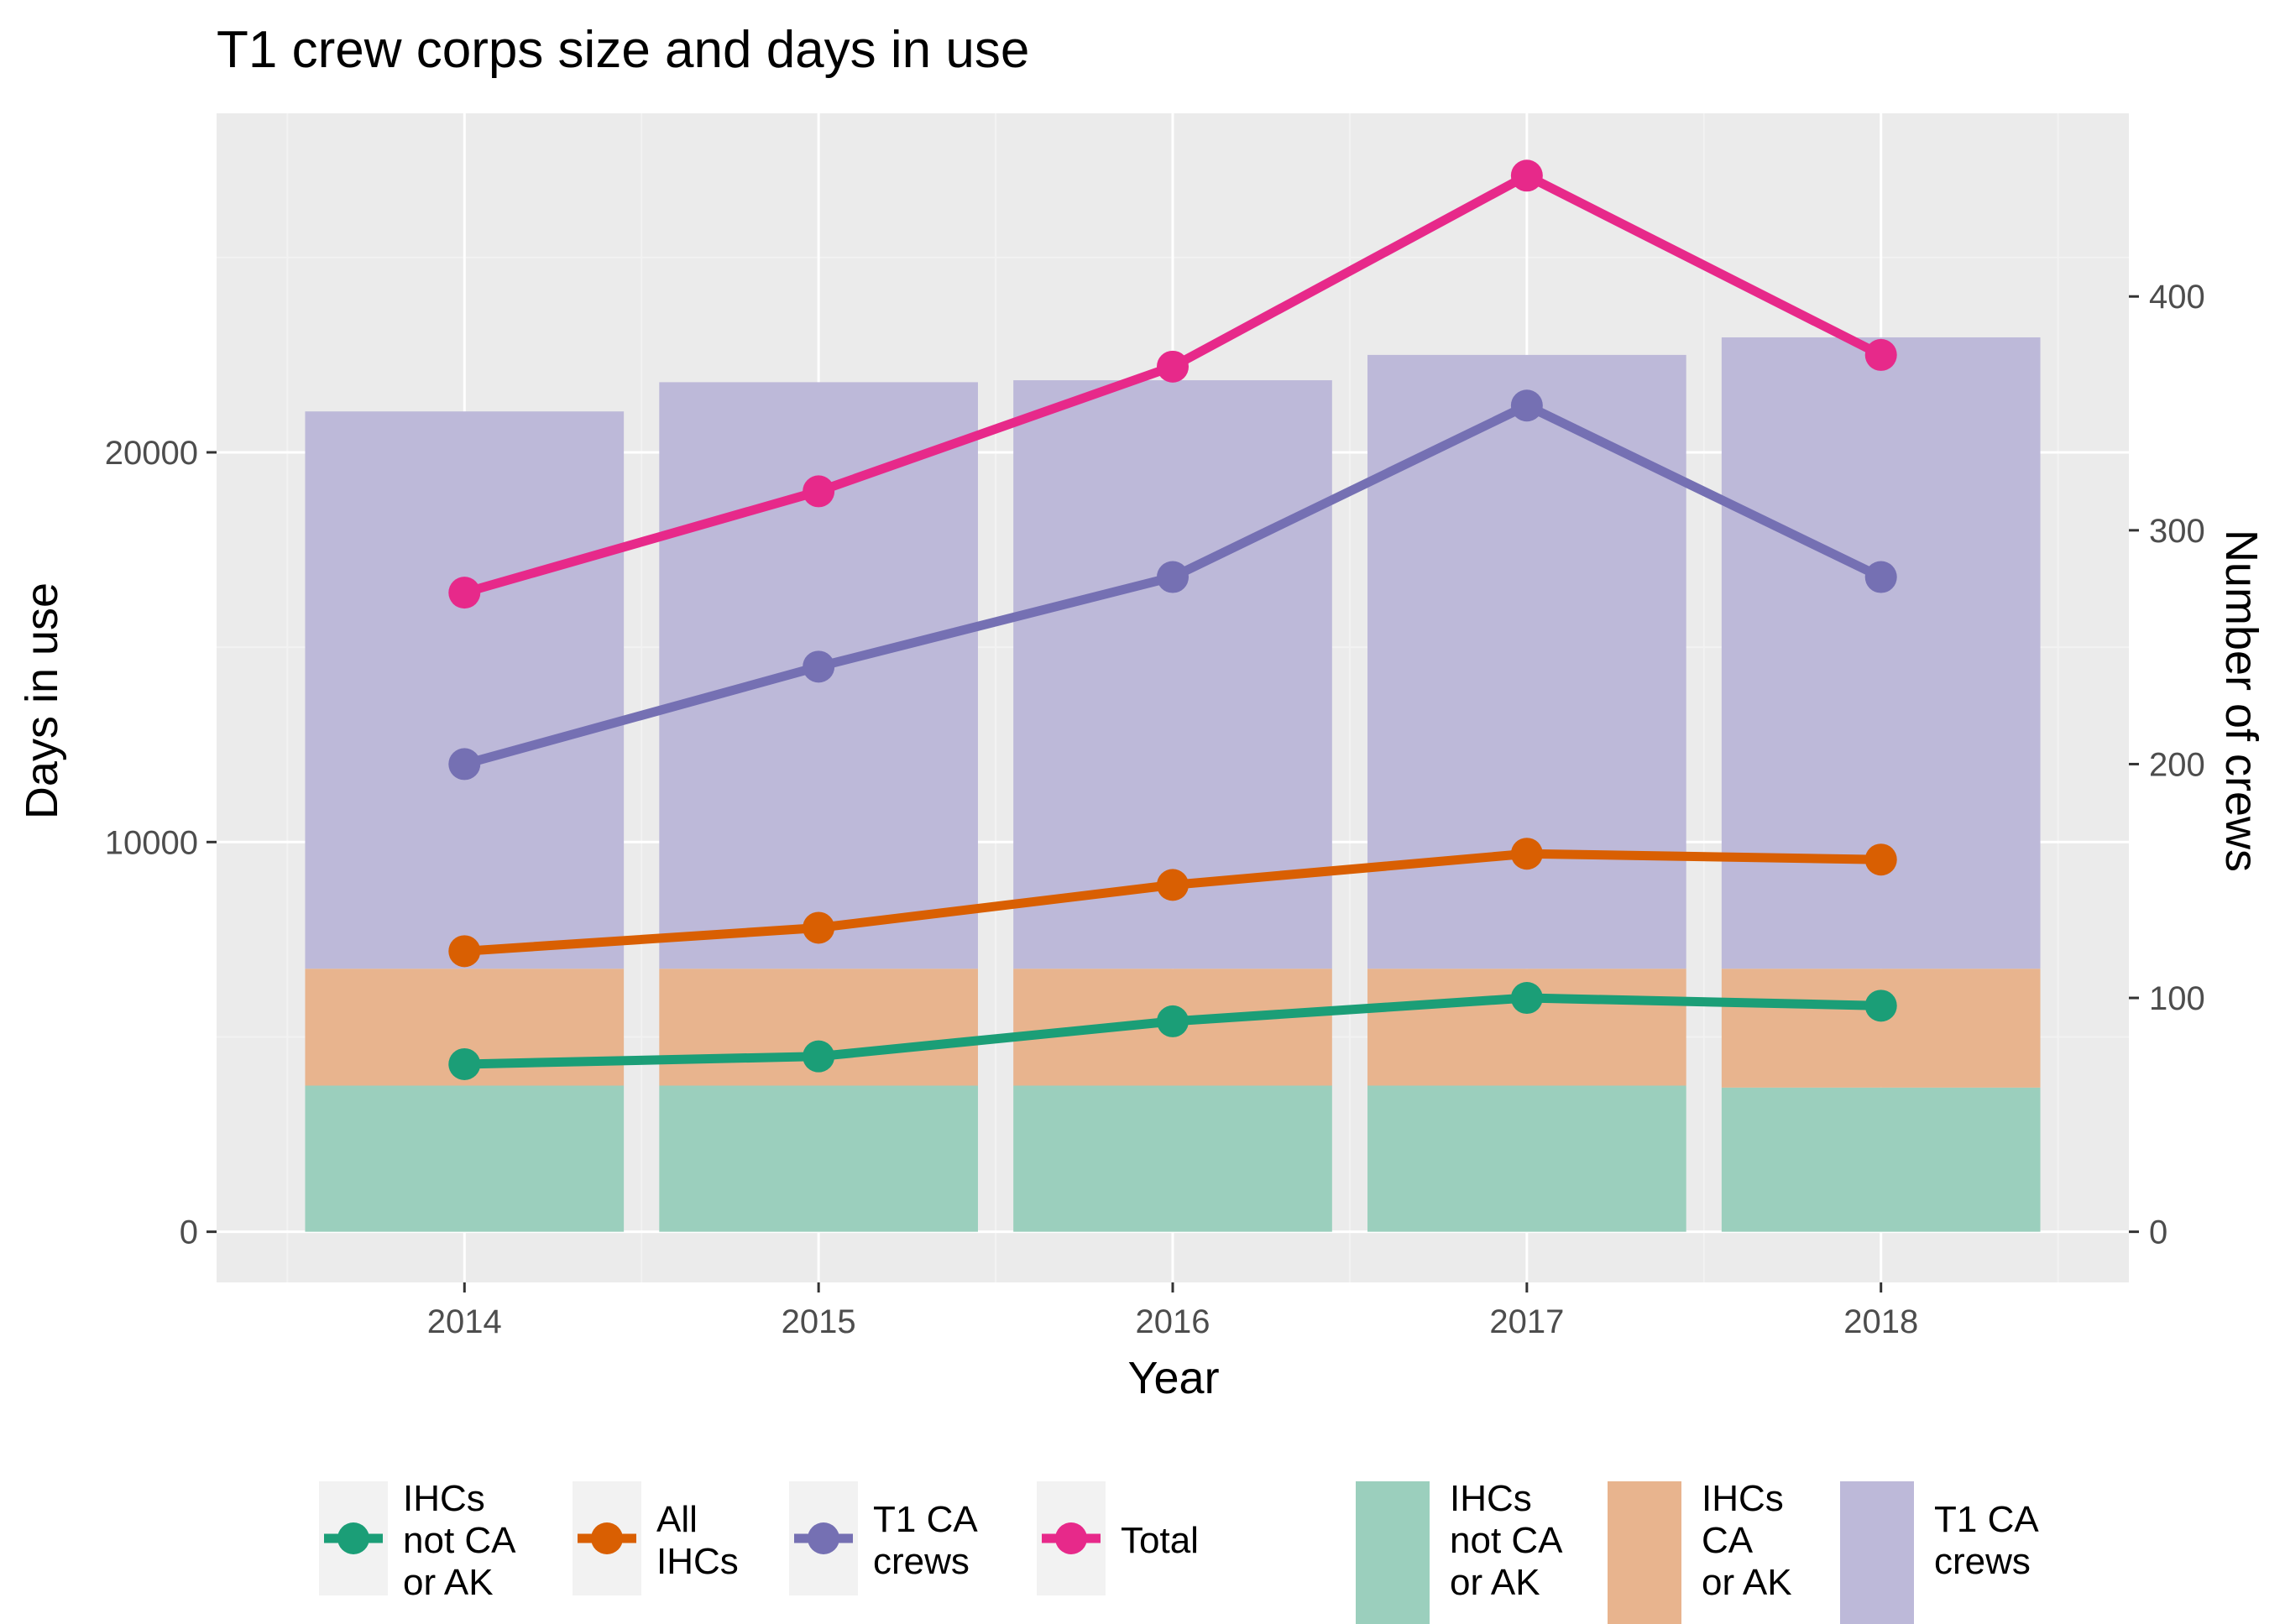 The image size is (2285, 1624). What do you see at coordinates (2177, 297) in the screenshot?
I see `right-tick-label: 400` at bounding box center [2177, 297].